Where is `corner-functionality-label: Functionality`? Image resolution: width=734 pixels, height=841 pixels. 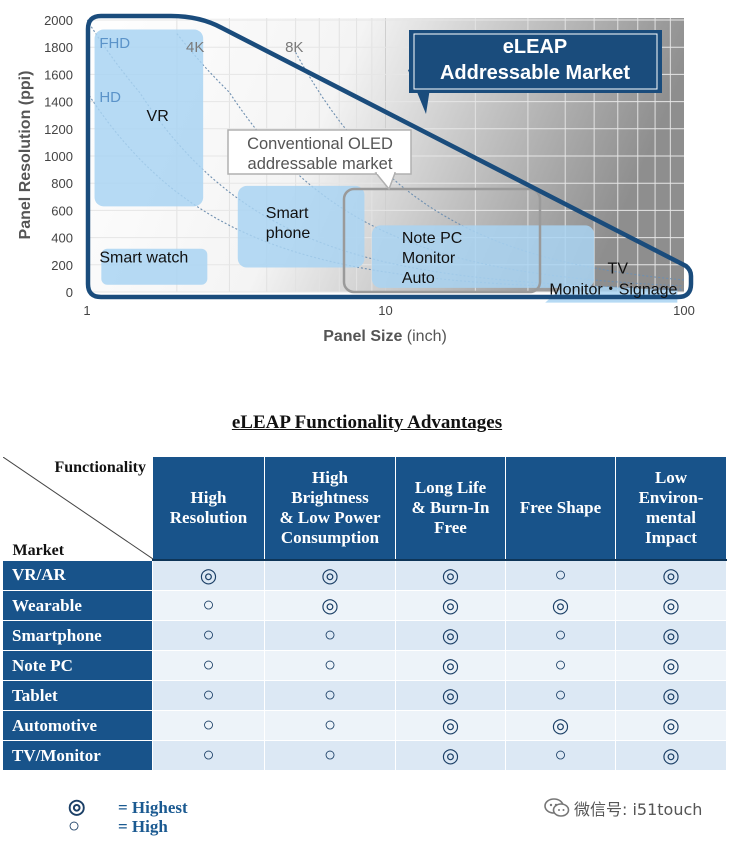 corner-functionality-label: Functionality is located at coordinates (100, 467).